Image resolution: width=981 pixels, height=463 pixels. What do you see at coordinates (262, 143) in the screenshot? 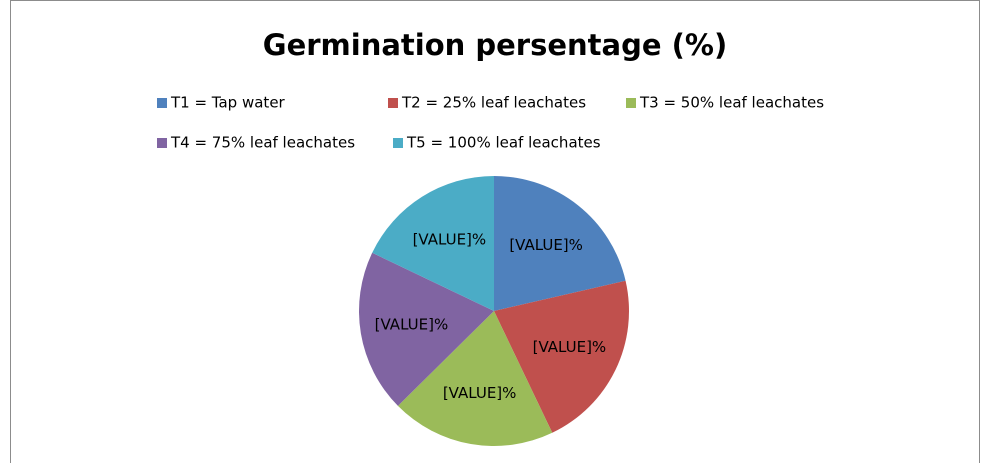
I see `legend-label: T4 = 75% leaf leachates` at bounding box center [262, 143].